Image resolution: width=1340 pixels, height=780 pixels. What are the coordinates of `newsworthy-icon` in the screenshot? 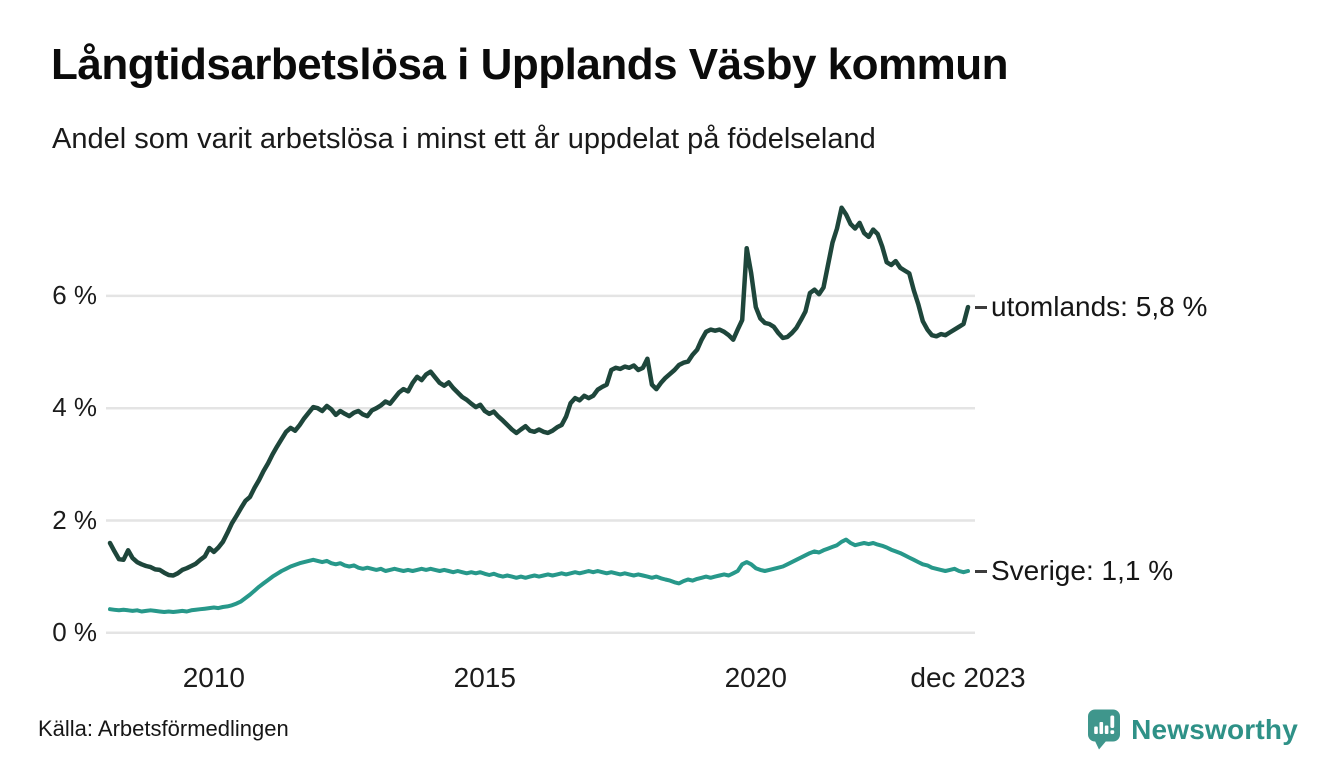 It's located at (1104, 729).